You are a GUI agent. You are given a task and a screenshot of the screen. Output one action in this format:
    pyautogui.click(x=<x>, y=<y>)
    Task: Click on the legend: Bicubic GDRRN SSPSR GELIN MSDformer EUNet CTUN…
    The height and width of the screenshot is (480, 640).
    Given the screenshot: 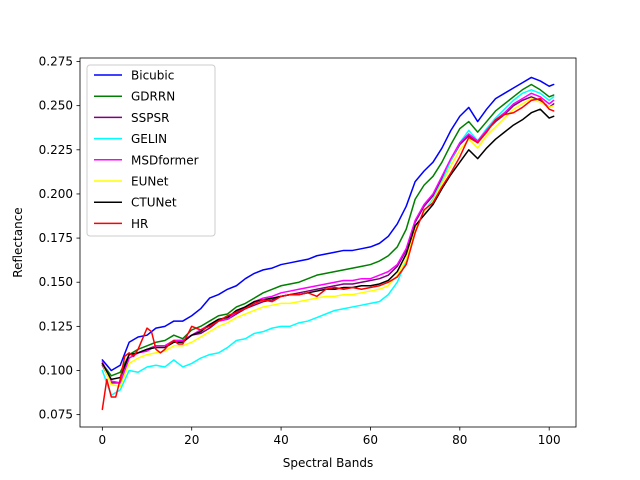 What is the action you would take?
    pyautogui.click(x=151, y=150)
    